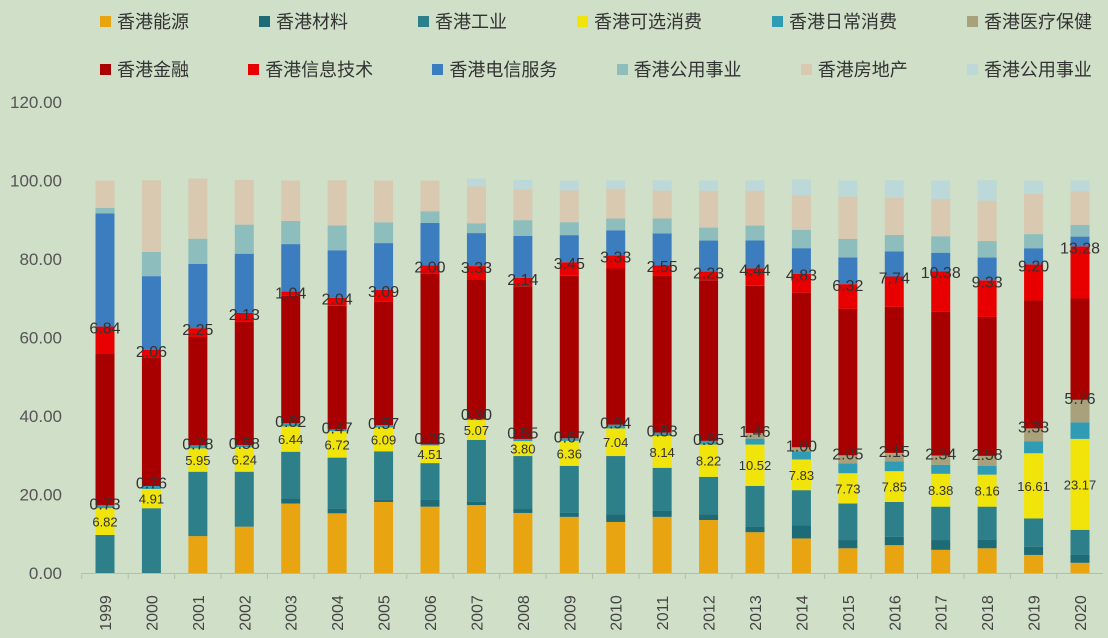 The image size is (1108, 638). What do you see at coordinates (319, 70) in the screenshot?
I see `legend-label: 香港信息技术` at bounding box center [319, 70].